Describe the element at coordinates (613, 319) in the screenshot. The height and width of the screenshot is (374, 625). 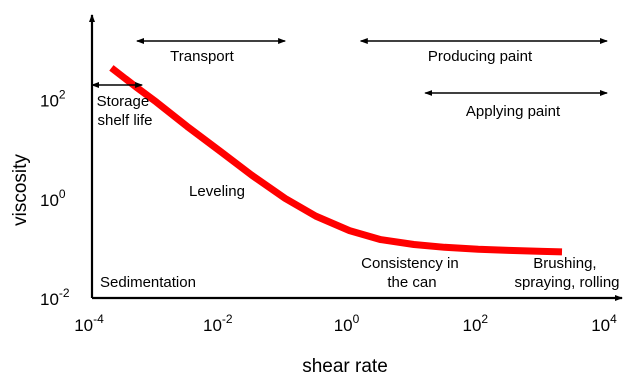
I see `x-tick-label-4-exponent: 4` at that location.